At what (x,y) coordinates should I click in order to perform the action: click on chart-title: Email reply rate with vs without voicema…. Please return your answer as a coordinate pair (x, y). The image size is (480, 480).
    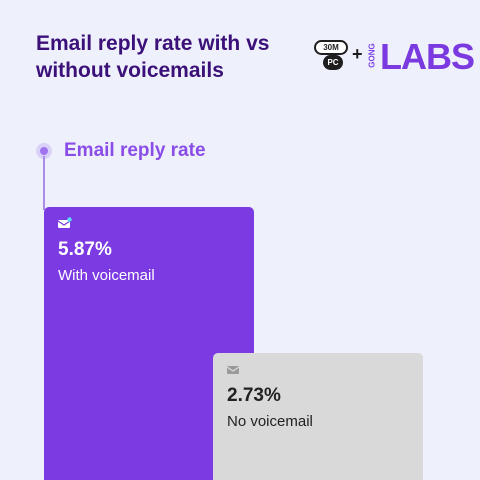
    Looking at the image, I should click on (153, 57).